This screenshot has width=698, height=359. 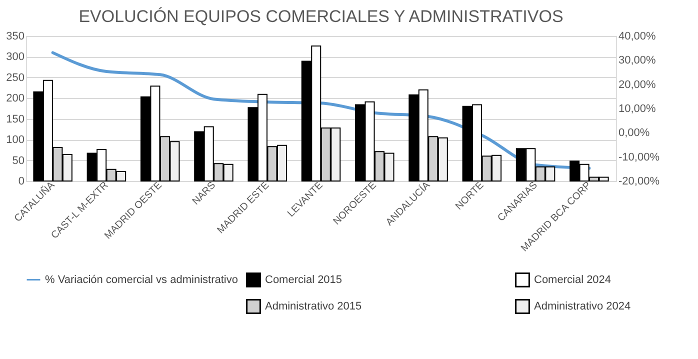 What do you see at coordinates (639, 157) in the screenshot?
I see `y2-tick-label: -10,00%` at bounding box center [639, 157].